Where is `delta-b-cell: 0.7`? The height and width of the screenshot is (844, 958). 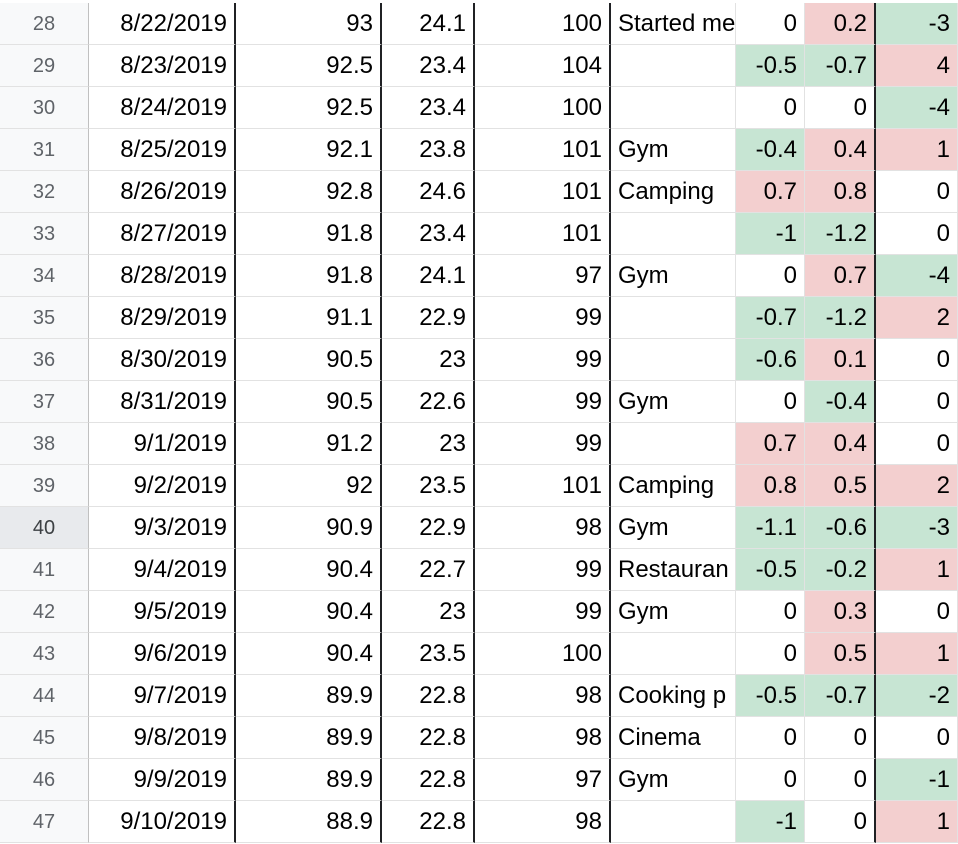 delta-b-cell: 0.7 is located at coordinates (840, 276).